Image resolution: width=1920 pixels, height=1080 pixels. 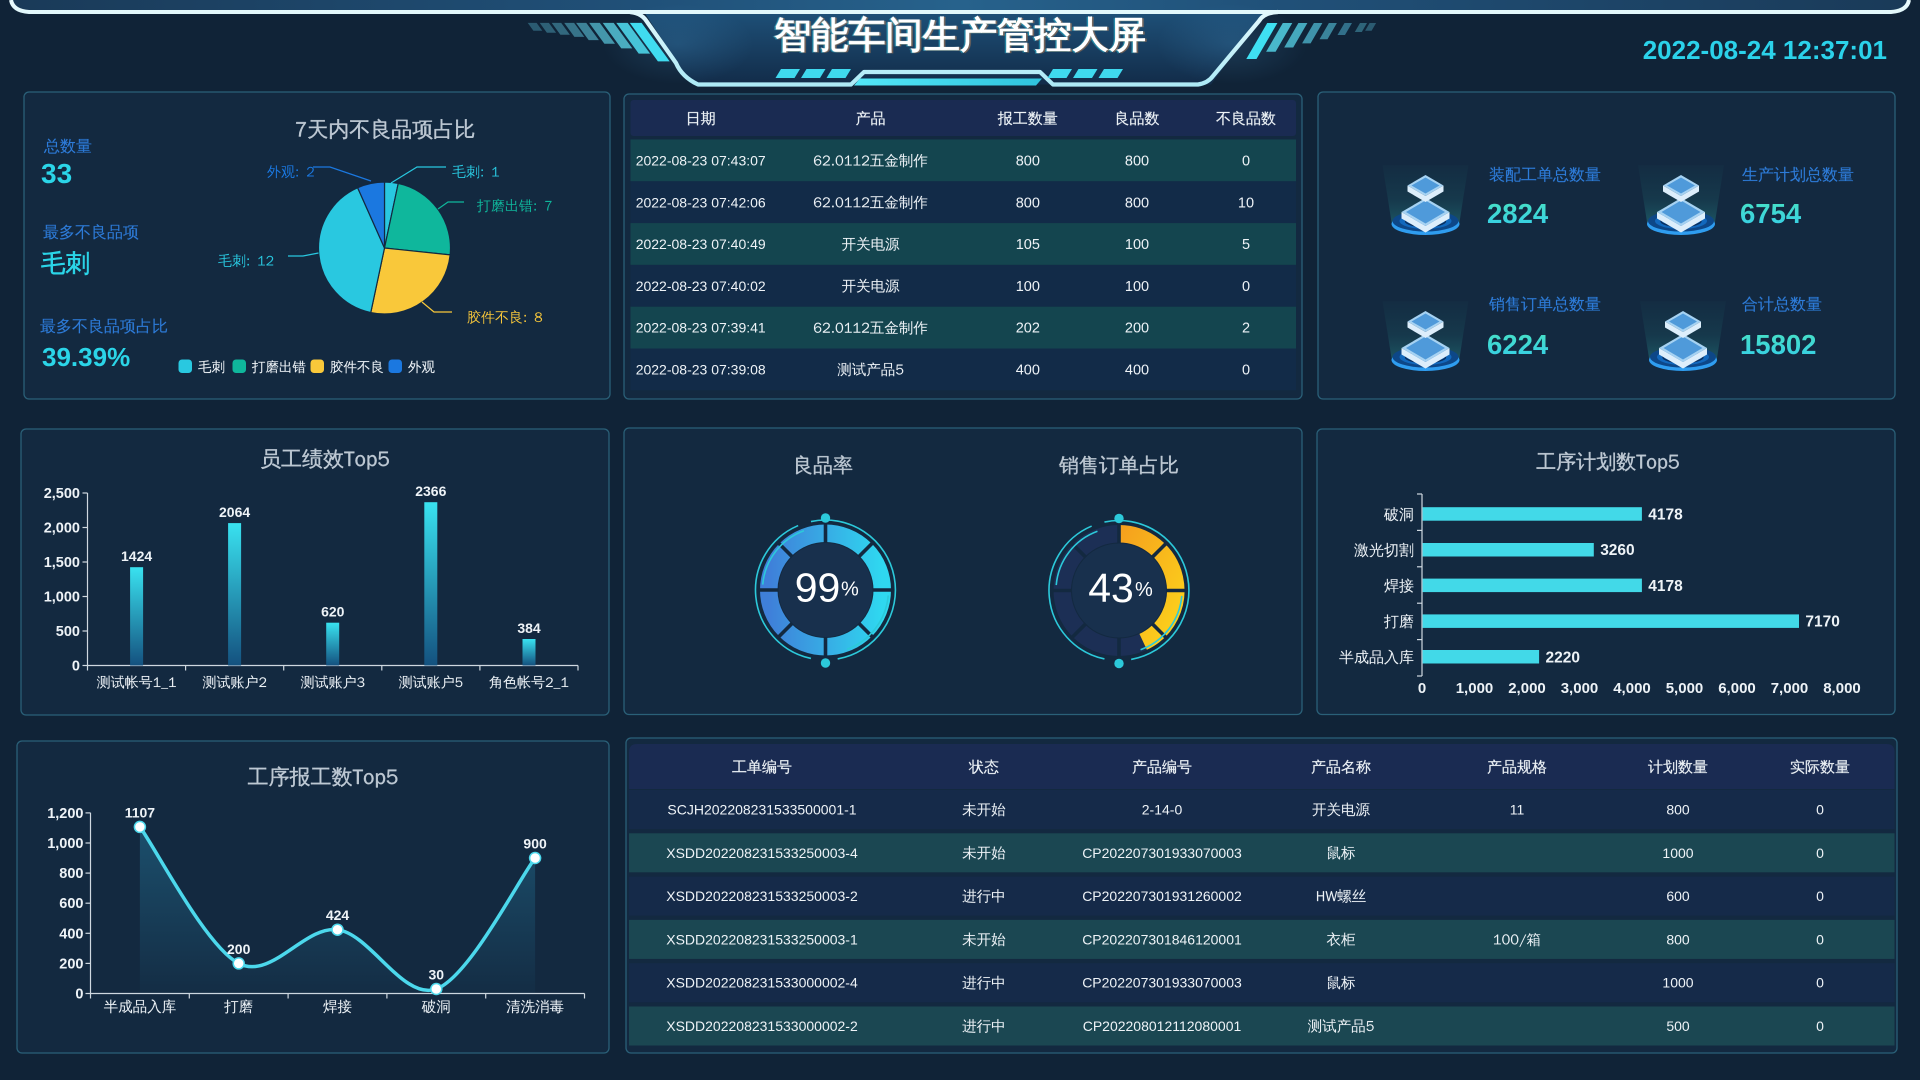 What do you see at coordinates (1563, 657) in the screenshot?
I see `svg-text: 2220` at bounding box center [1563, 657].